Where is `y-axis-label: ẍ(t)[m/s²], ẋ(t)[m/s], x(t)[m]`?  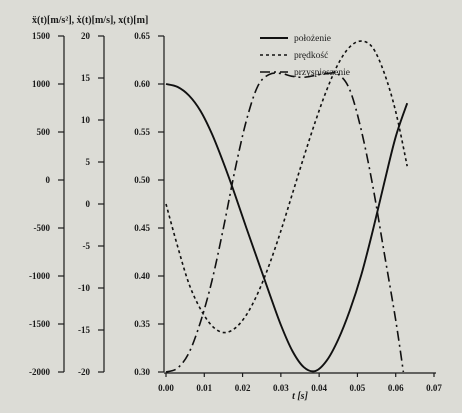 y-axis-label: ẍ(t)[m/s²], ẋ(t)[m/s], x(t)[m] is located at coordinates (90, 20).